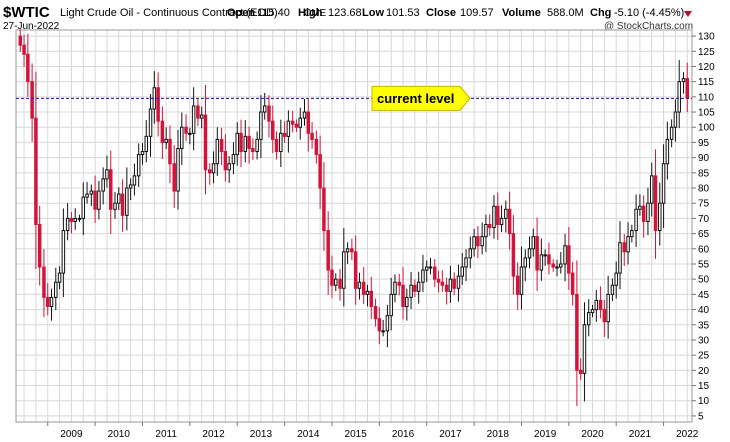 This screenshot has height=442, width=730. Describe the element at coordinates (704, 325) in the screenshot. I see `y-tick-label: 35` at that location.